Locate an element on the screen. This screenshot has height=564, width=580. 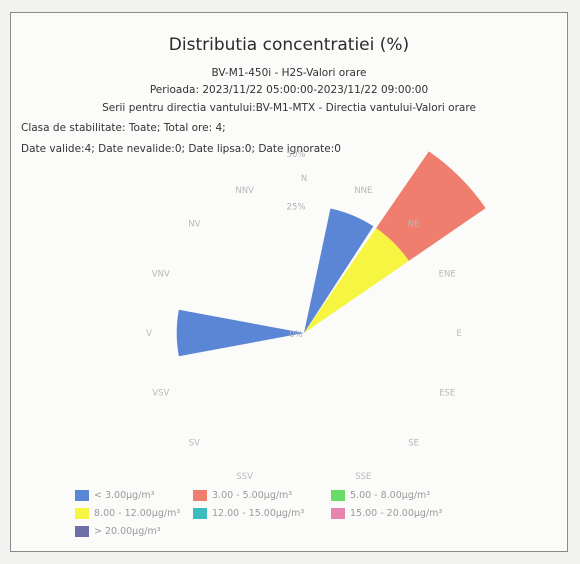
legend-label: 5.00 - 8.00µg/m³ is located at coordinates (390, 495).